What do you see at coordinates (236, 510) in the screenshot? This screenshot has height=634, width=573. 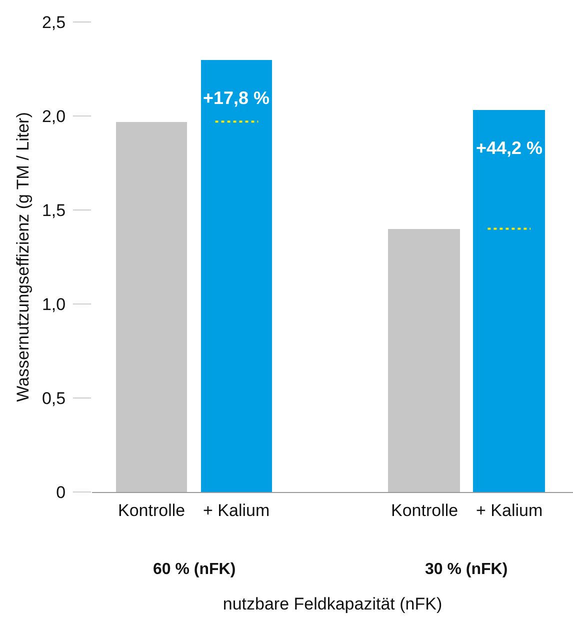 I see `series-label: + Kalium` at bounding box center [236, 510].